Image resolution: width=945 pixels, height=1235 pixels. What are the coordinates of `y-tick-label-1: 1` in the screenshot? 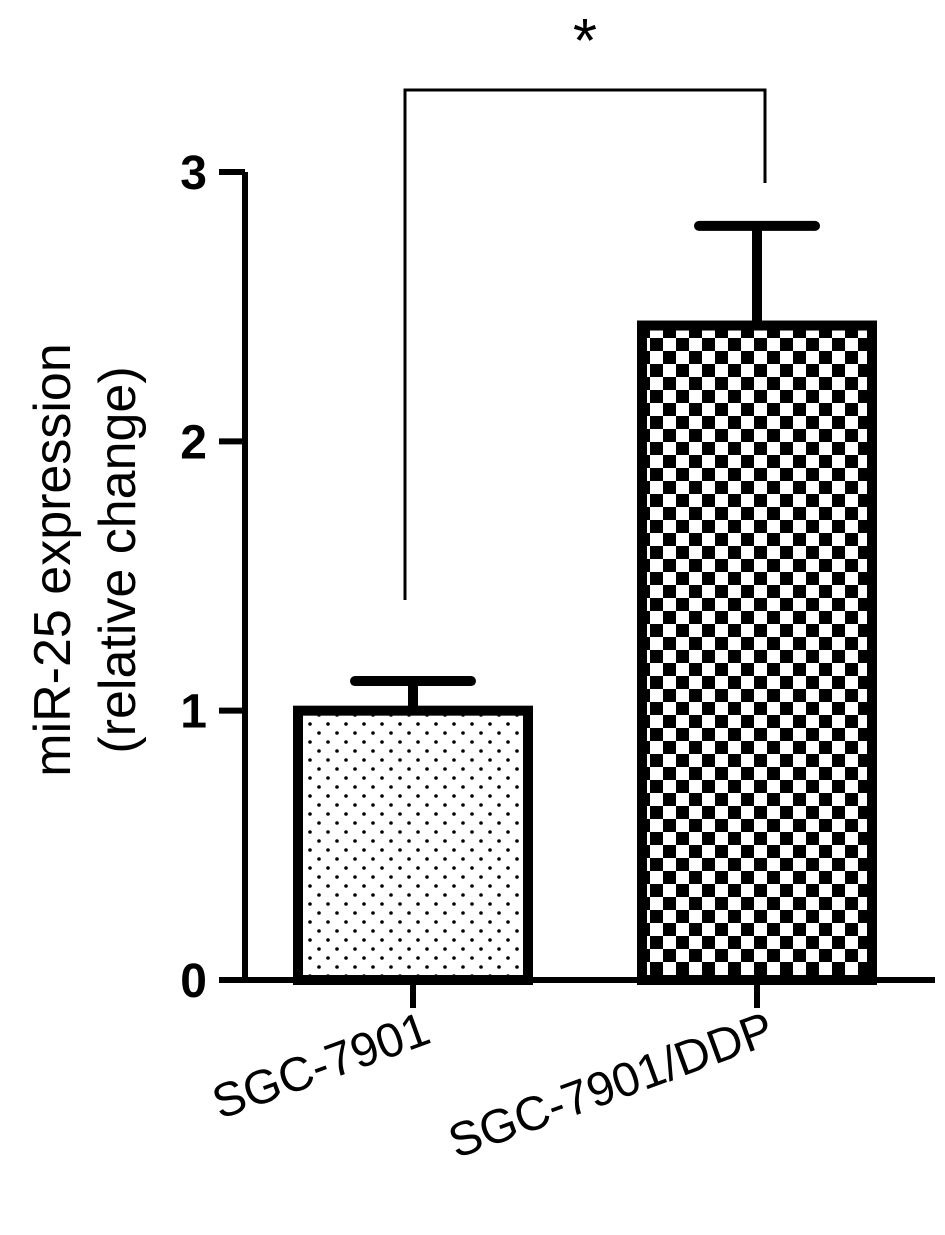 It's located at (193, 712).